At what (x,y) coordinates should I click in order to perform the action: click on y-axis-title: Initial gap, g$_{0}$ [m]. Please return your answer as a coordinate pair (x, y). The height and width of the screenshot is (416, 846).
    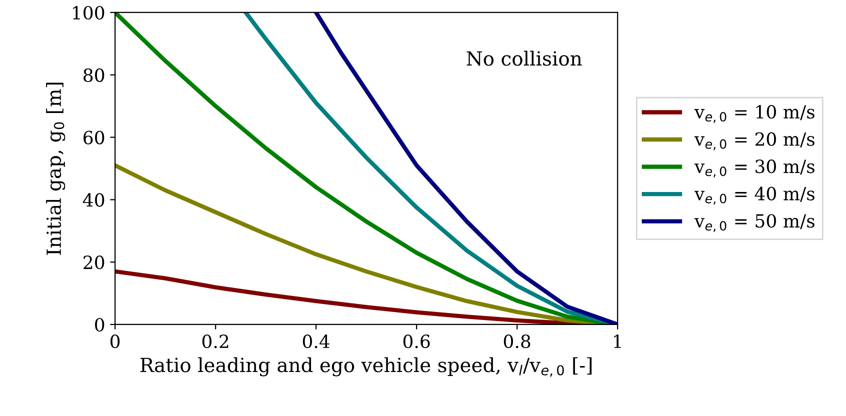
    Looking at the image, I should click on (56, 168).